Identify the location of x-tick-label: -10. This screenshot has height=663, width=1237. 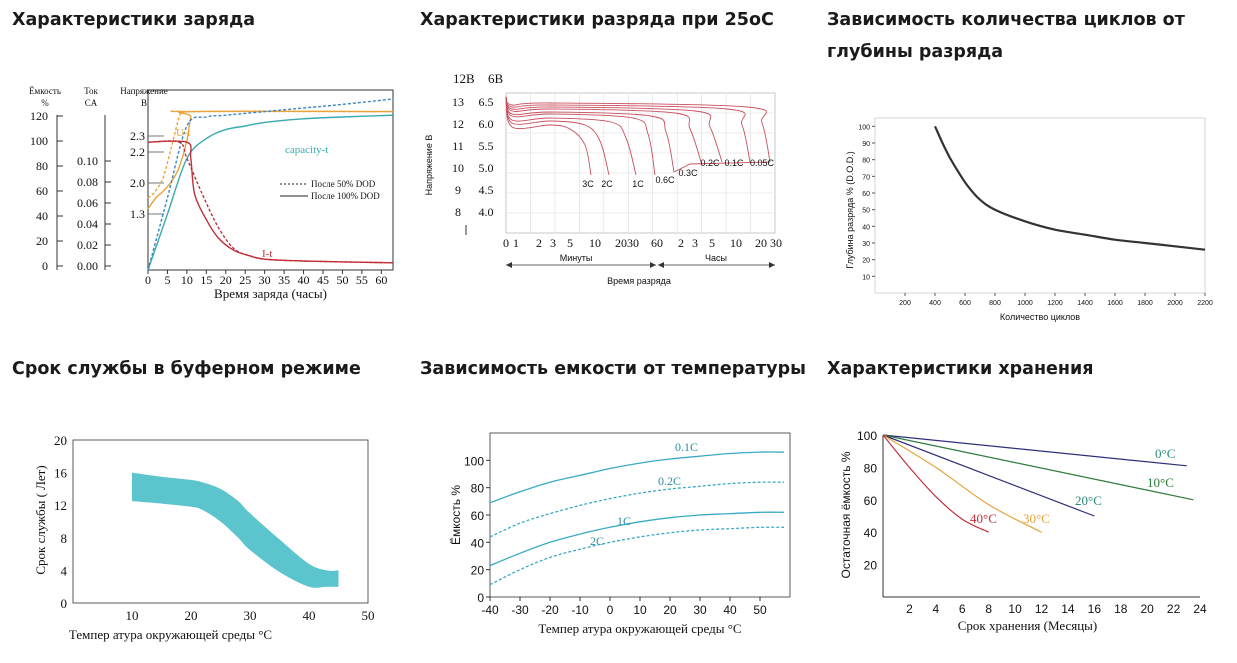
(580, 610).